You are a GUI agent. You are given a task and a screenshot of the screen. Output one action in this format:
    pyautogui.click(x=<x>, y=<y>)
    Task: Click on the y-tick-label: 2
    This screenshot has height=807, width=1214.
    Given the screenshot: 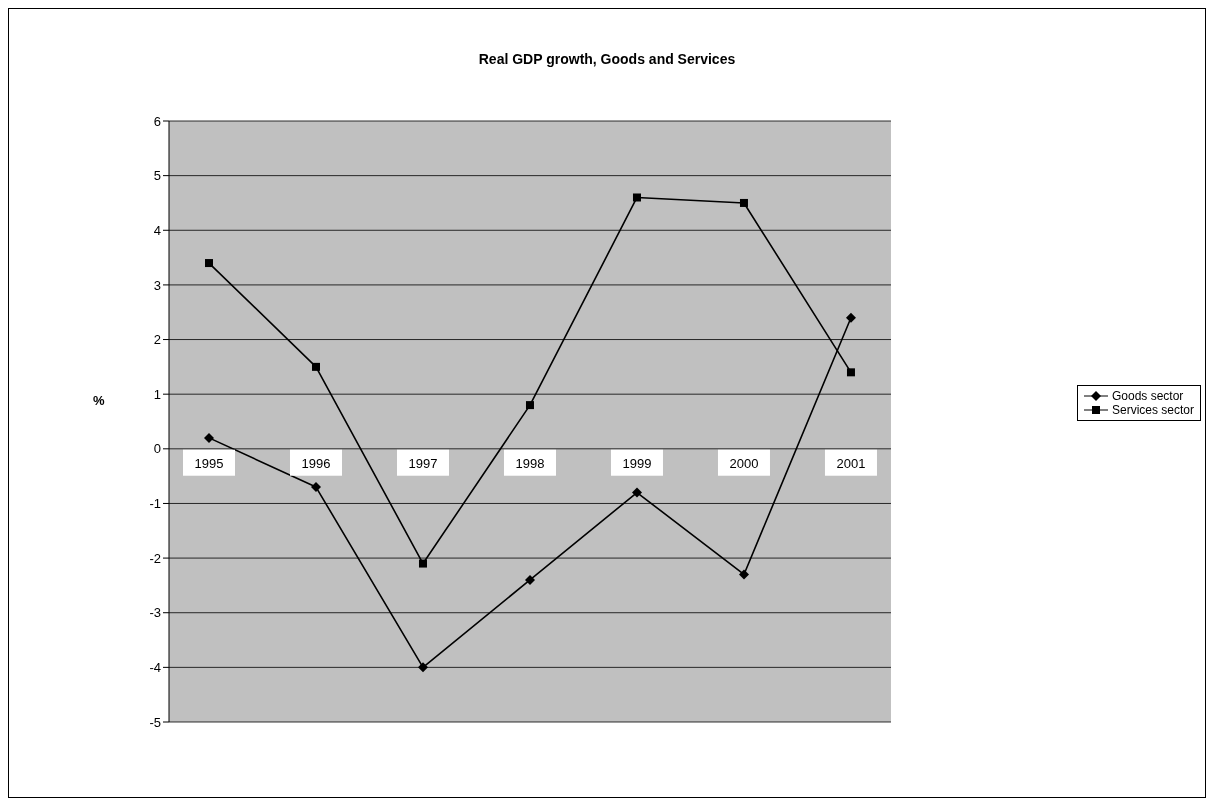 What is the action you would take?
    pyautogui.click(x=157, y=340)
    